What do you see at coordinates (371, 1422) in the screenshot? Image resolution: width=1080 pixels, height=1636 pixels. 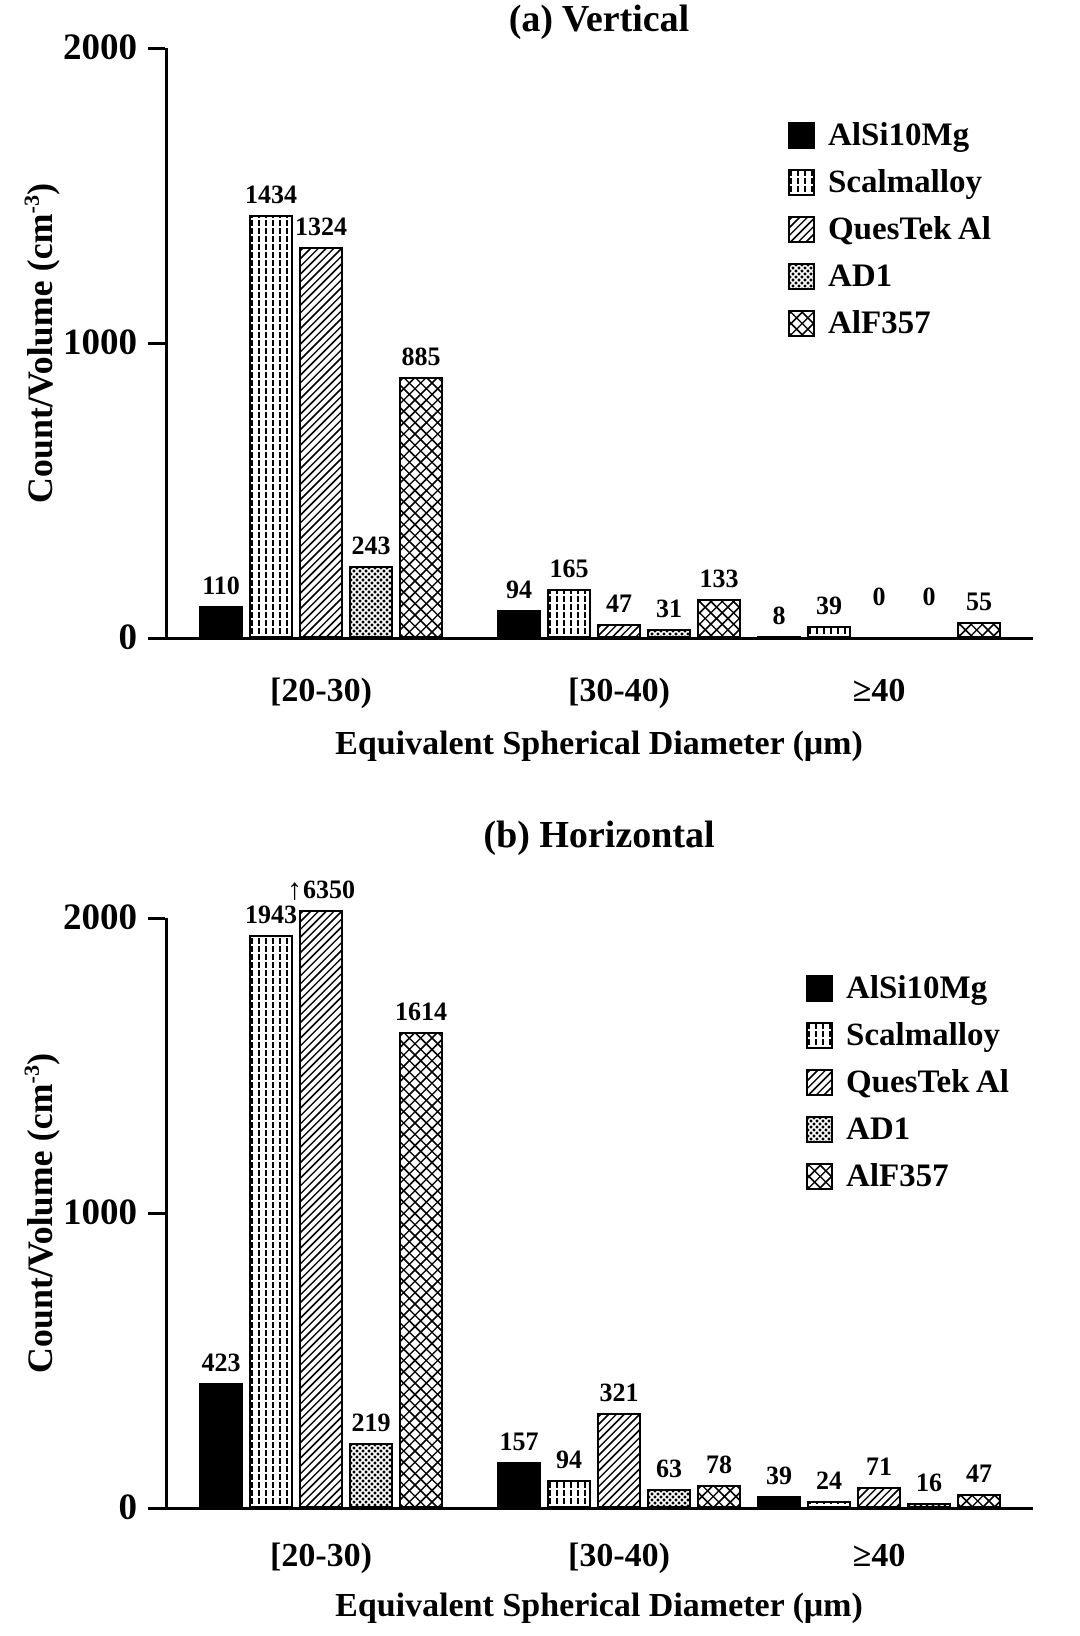 I see `bar-value-label: 219` at bounding box center [371, 1422].